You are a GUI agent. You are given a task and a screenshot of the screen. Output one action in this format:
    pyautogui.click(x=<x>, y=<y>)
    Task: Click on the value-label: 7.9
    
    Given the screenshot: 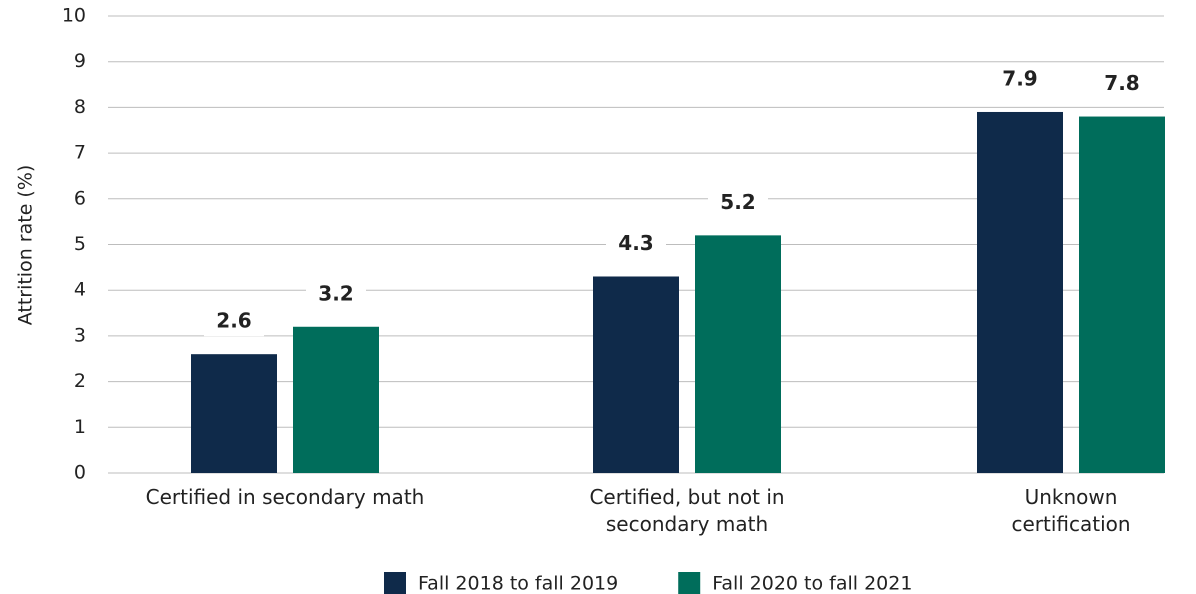 What is the action you would take?
    pyautogui.click(x=1019, y=78)
    